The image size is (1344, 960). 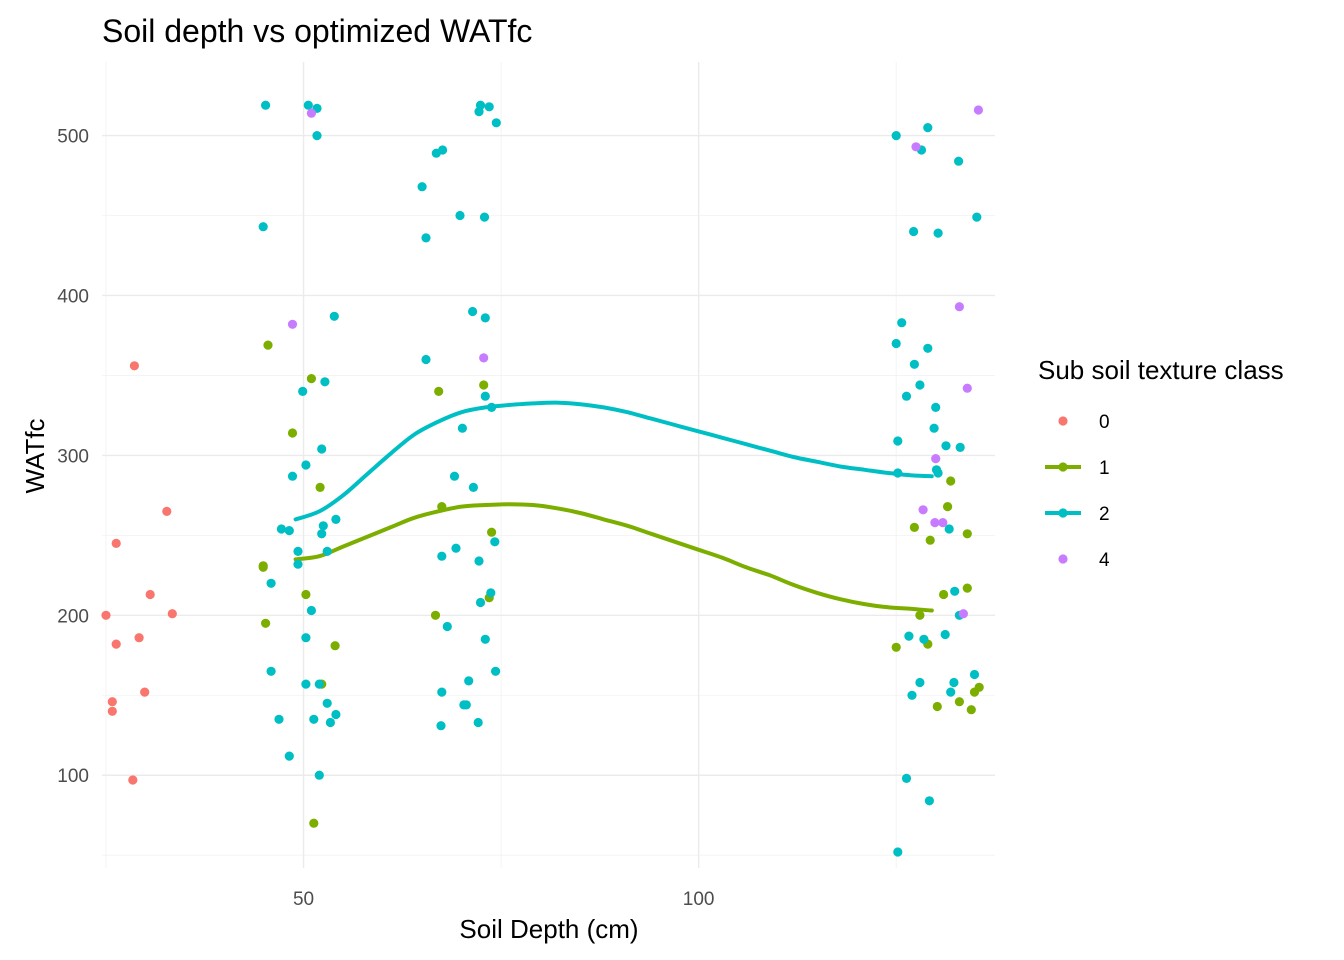 What do you see at coordinates (1104, 468) in the screenshot?
I see `legend-label: 1` at bounding box center [1104, 468].